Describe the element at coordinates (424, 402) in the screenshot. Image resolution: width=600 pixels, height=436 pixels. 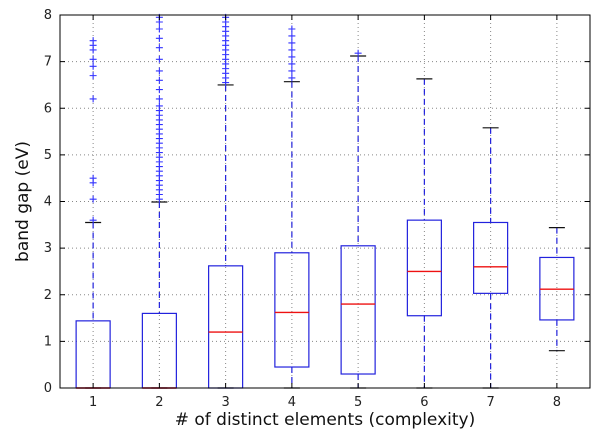
I see `x-tick-label: 6` at that location.